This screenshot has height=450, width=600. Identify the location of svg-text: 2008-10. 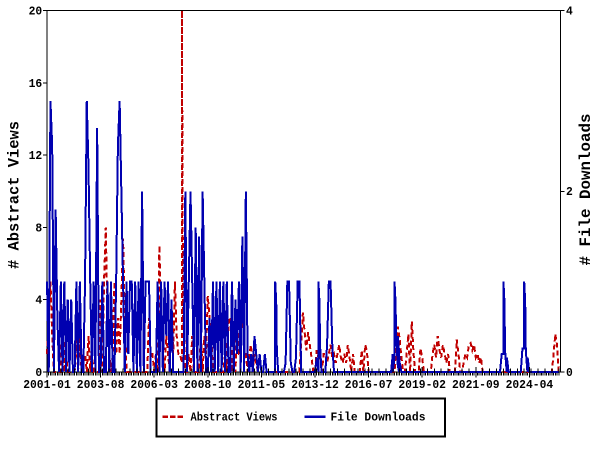
(208, 385).